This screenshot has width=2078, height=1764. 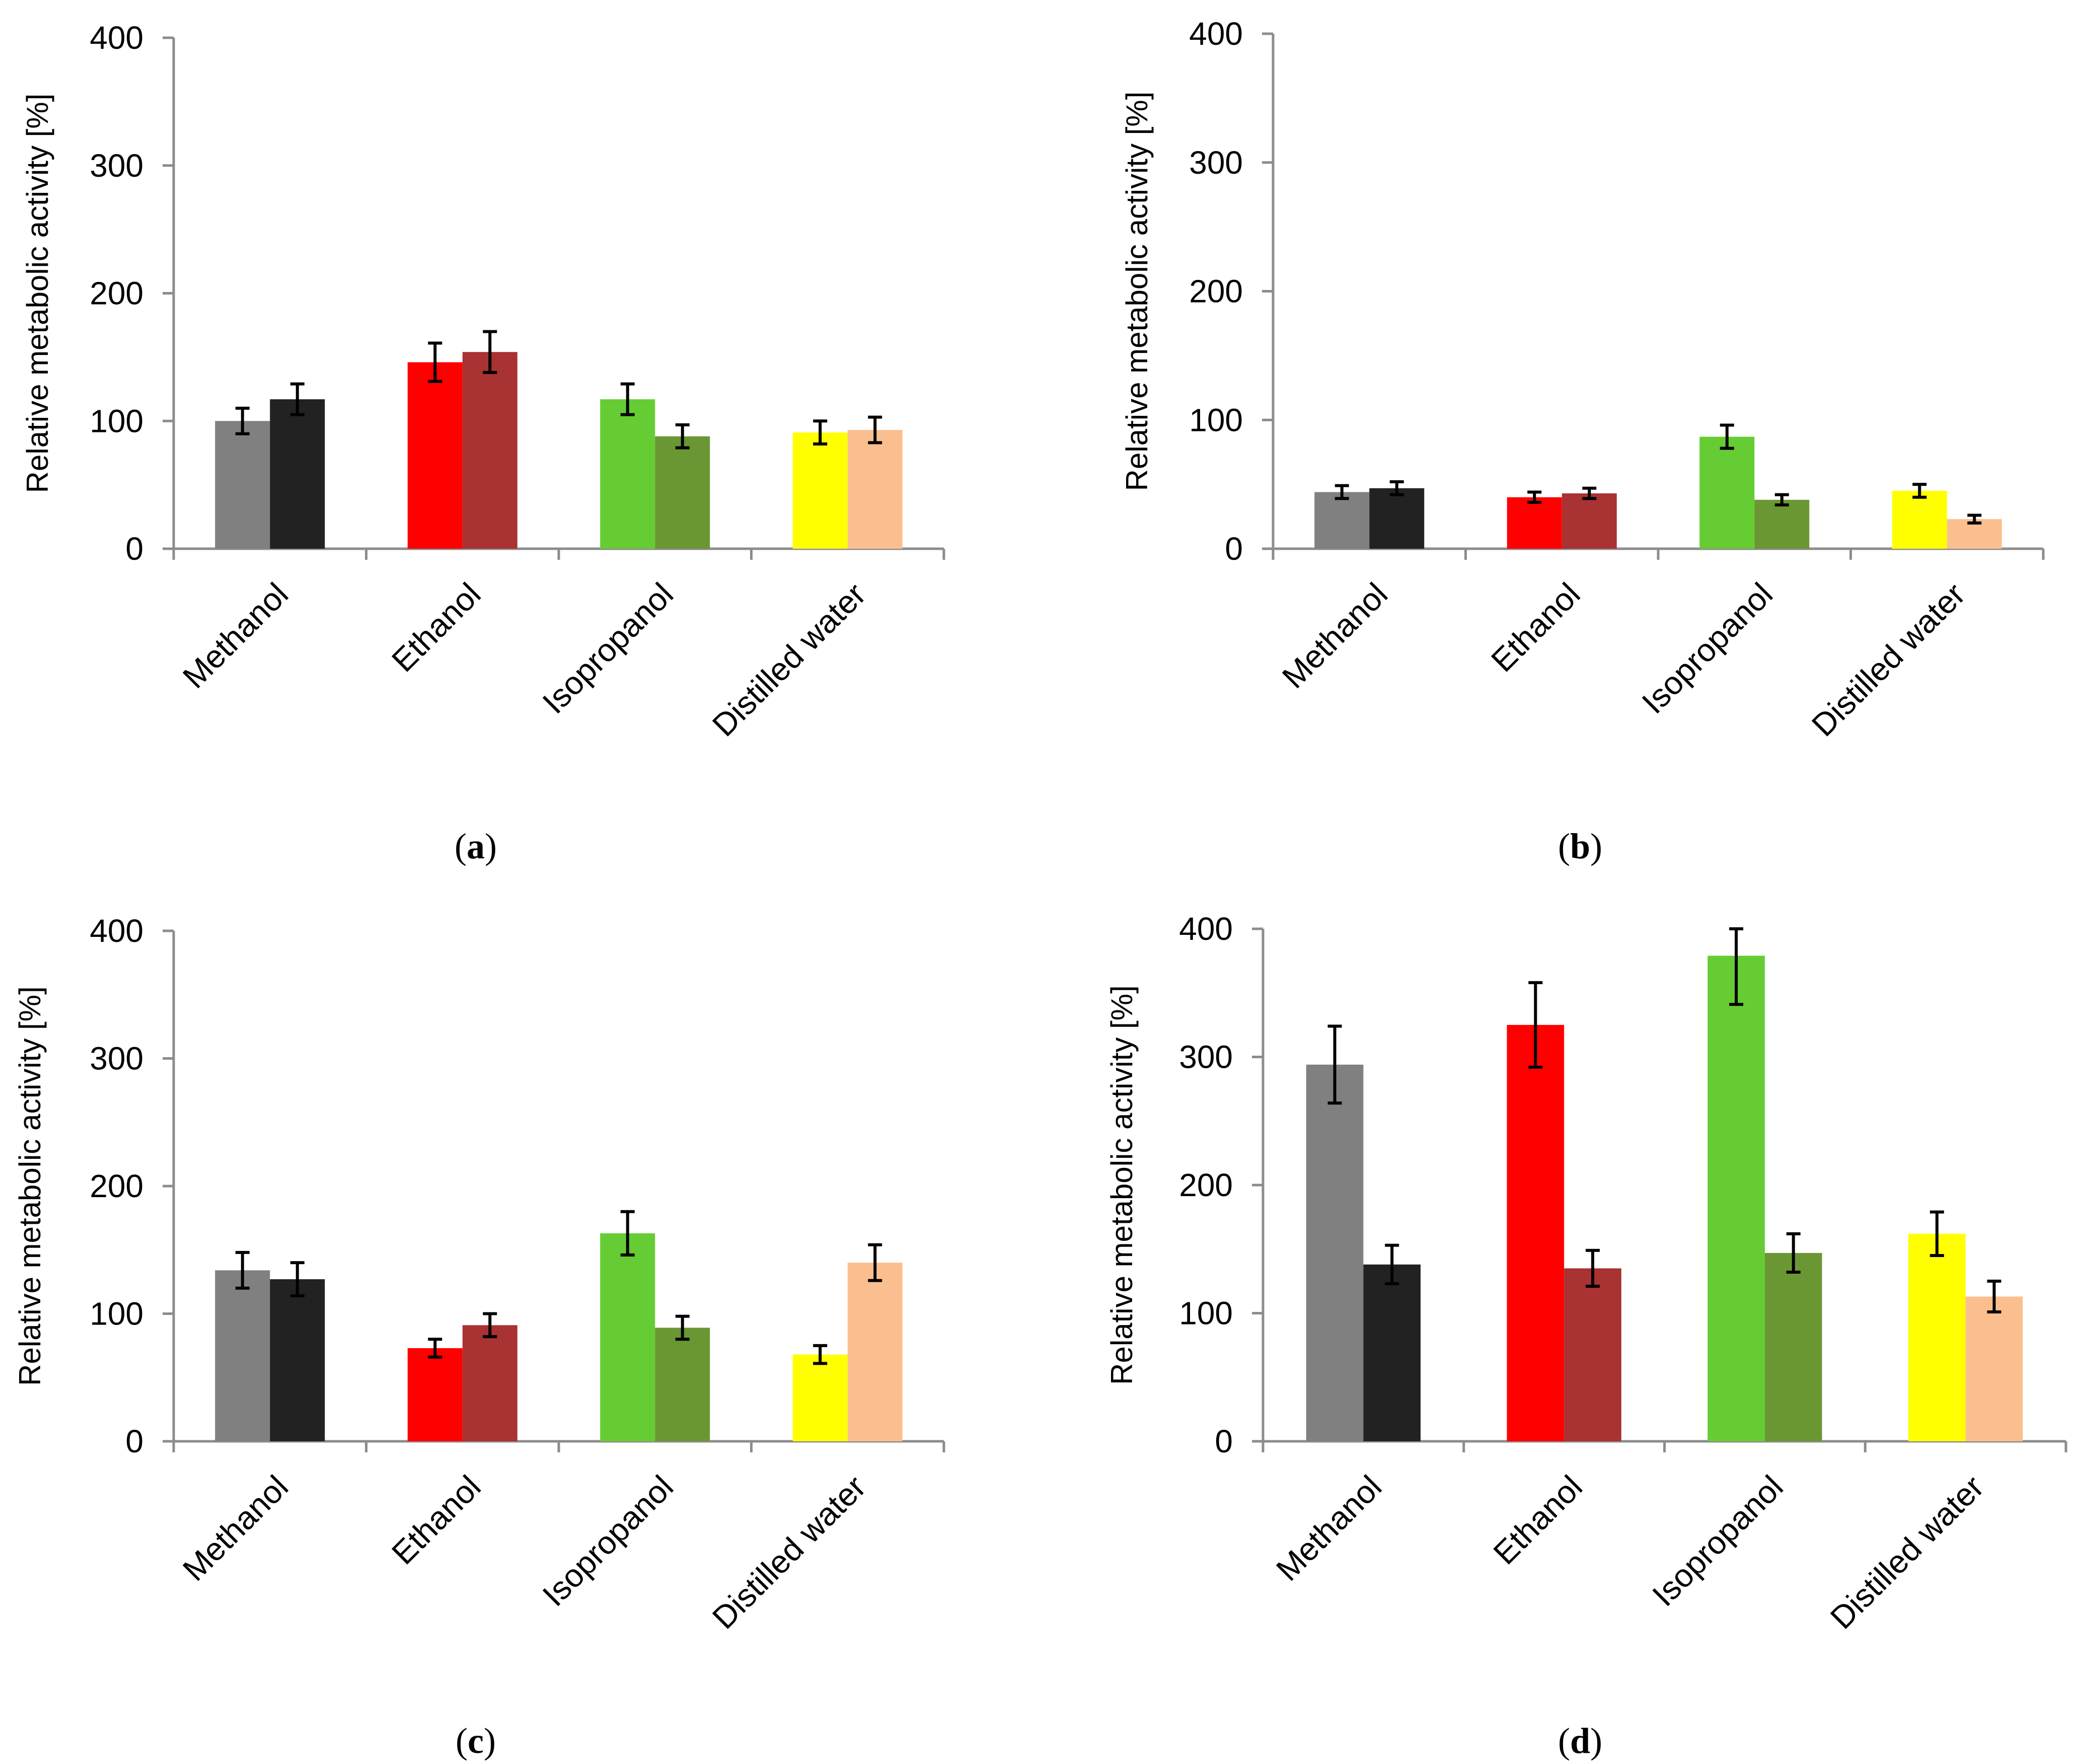 What do you see at coordinates (1580, 1741) in the screenshot?
I see `panel-label: (d)` at bounding box center [1580, 1741].